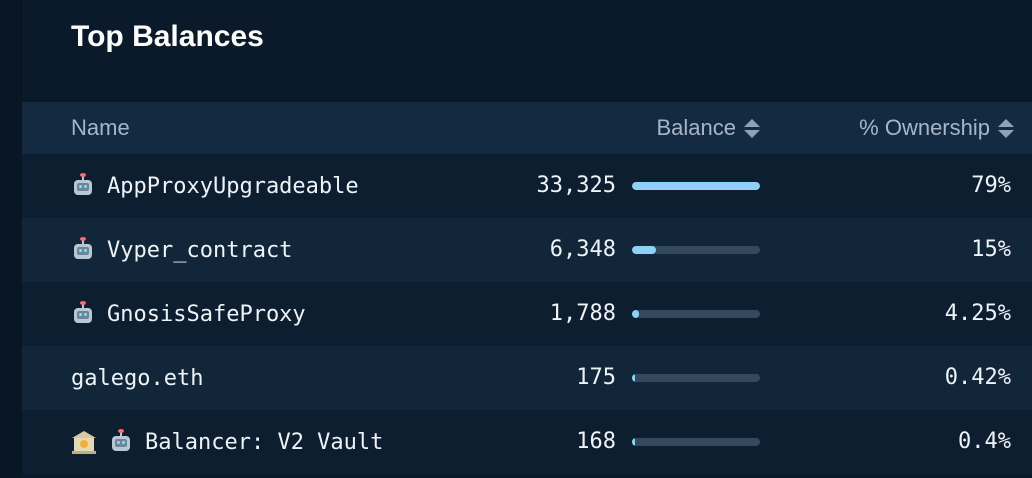 This screenshot has height=478, width=1032. Describe the element at coordinates (977, 377) in the screenshot. I see `ownership-value: 0.42%` at that location.